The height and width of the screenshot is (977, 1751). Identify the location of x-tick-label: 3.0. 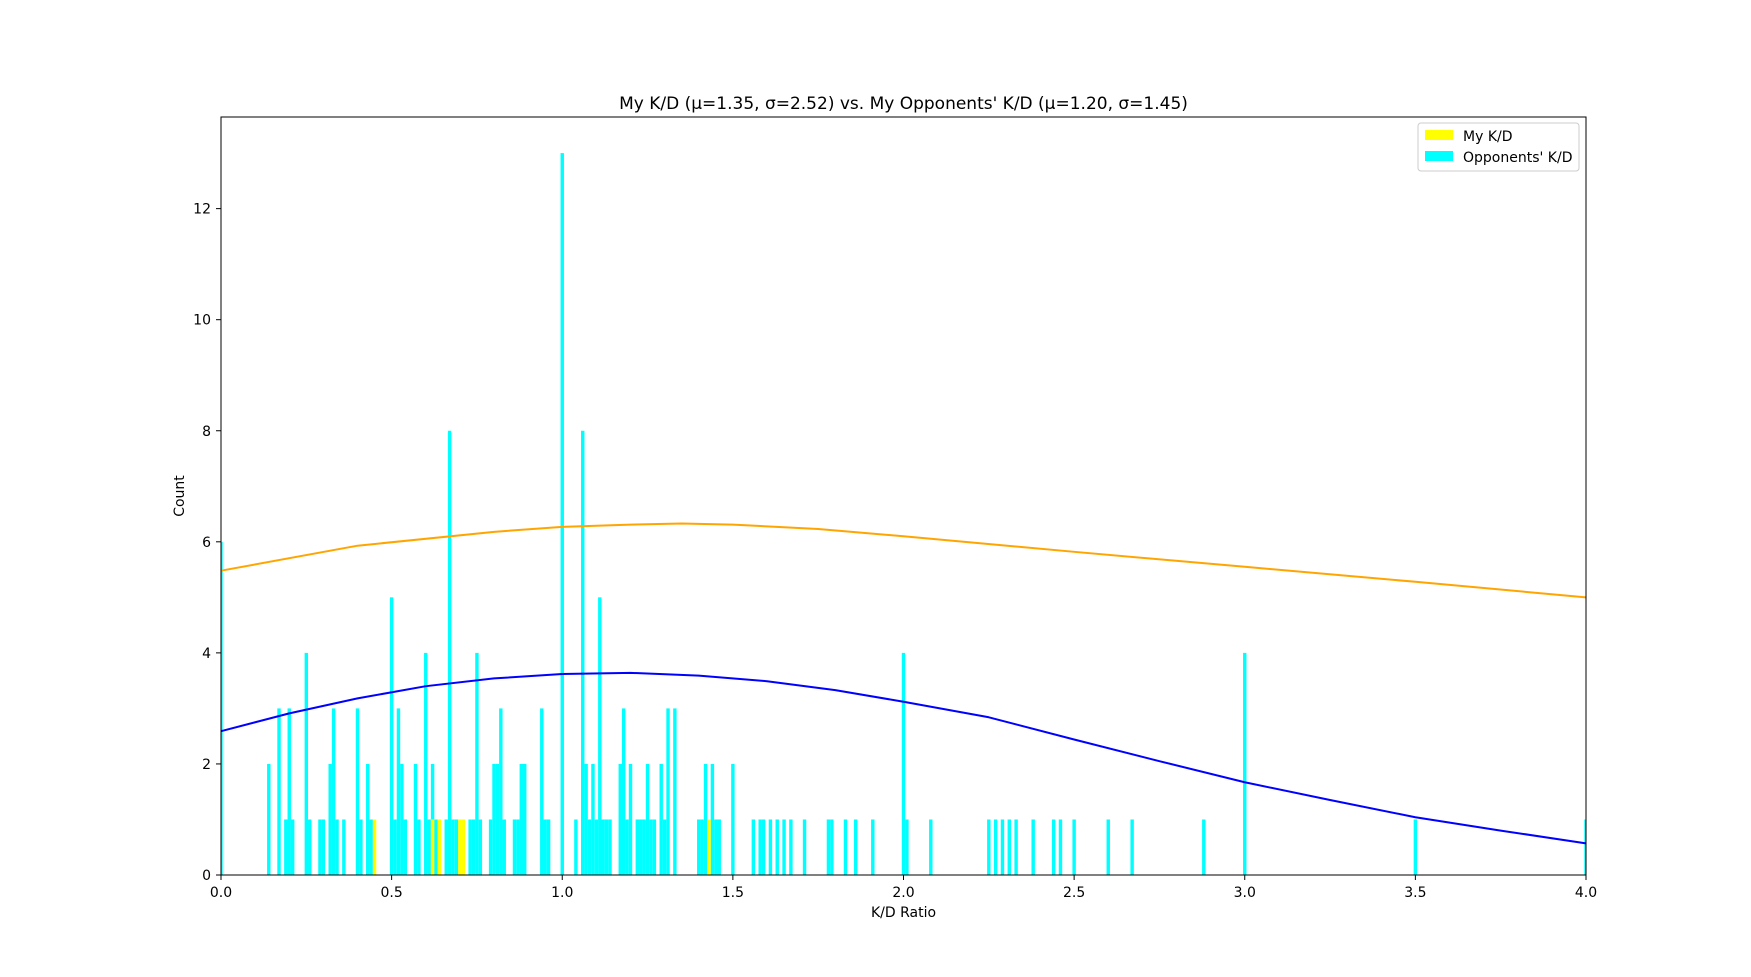
(1245, 893).